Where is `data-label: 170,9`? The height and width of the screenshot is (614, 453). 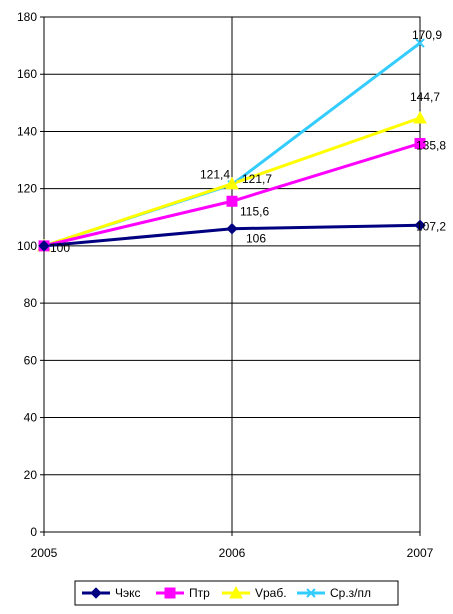 data-label: 170,9 is located at coordinates (427, 35).